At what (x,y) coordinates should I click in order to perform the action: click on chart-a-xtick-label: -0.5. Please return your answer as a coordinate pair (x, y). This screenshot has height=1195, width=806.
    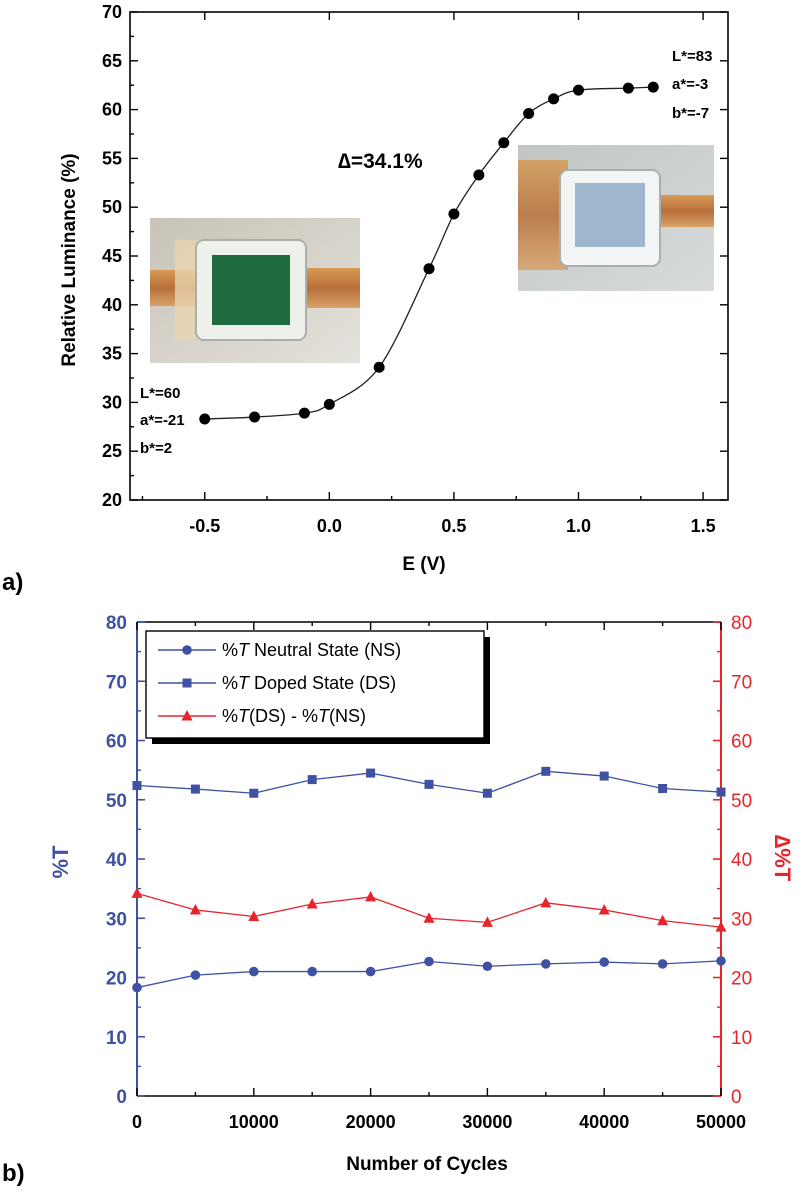
    Looking at the image, I should click on (204, 526).